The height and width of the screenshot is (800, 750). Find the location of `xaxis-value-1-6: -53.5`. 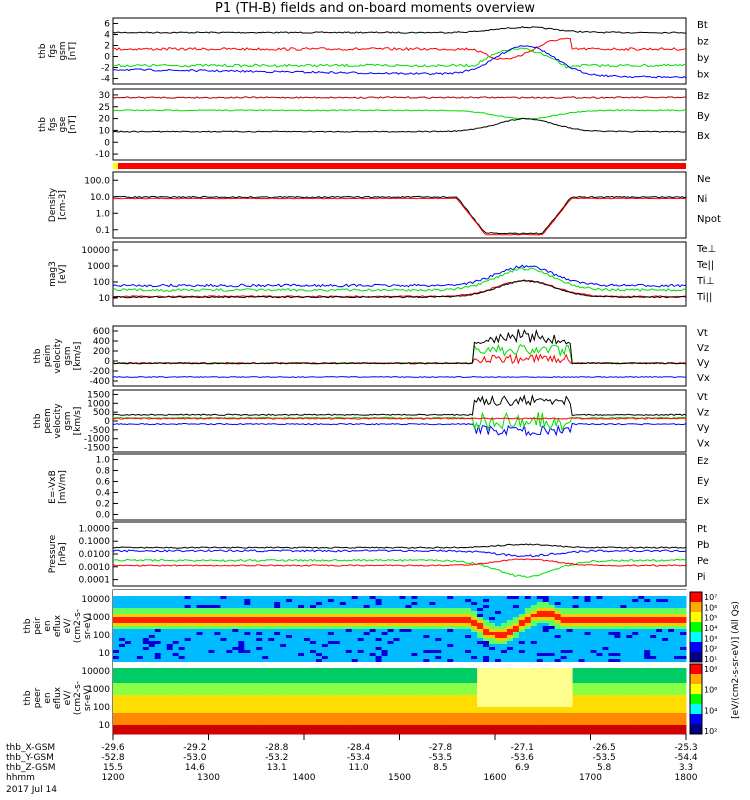

xaxis-value-1-6: -53.5 is located at coordinates (603, 758).